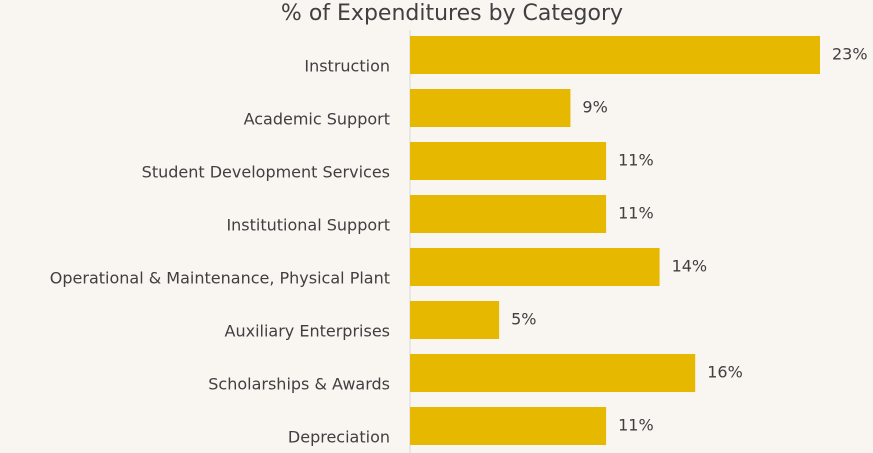 The height and width of the screenshot is (453, 873). What do you see at coordinates (308, 225) in the screenshot?
I see `y-tick-label: Institutional Support` at bounding box center [308, 225].